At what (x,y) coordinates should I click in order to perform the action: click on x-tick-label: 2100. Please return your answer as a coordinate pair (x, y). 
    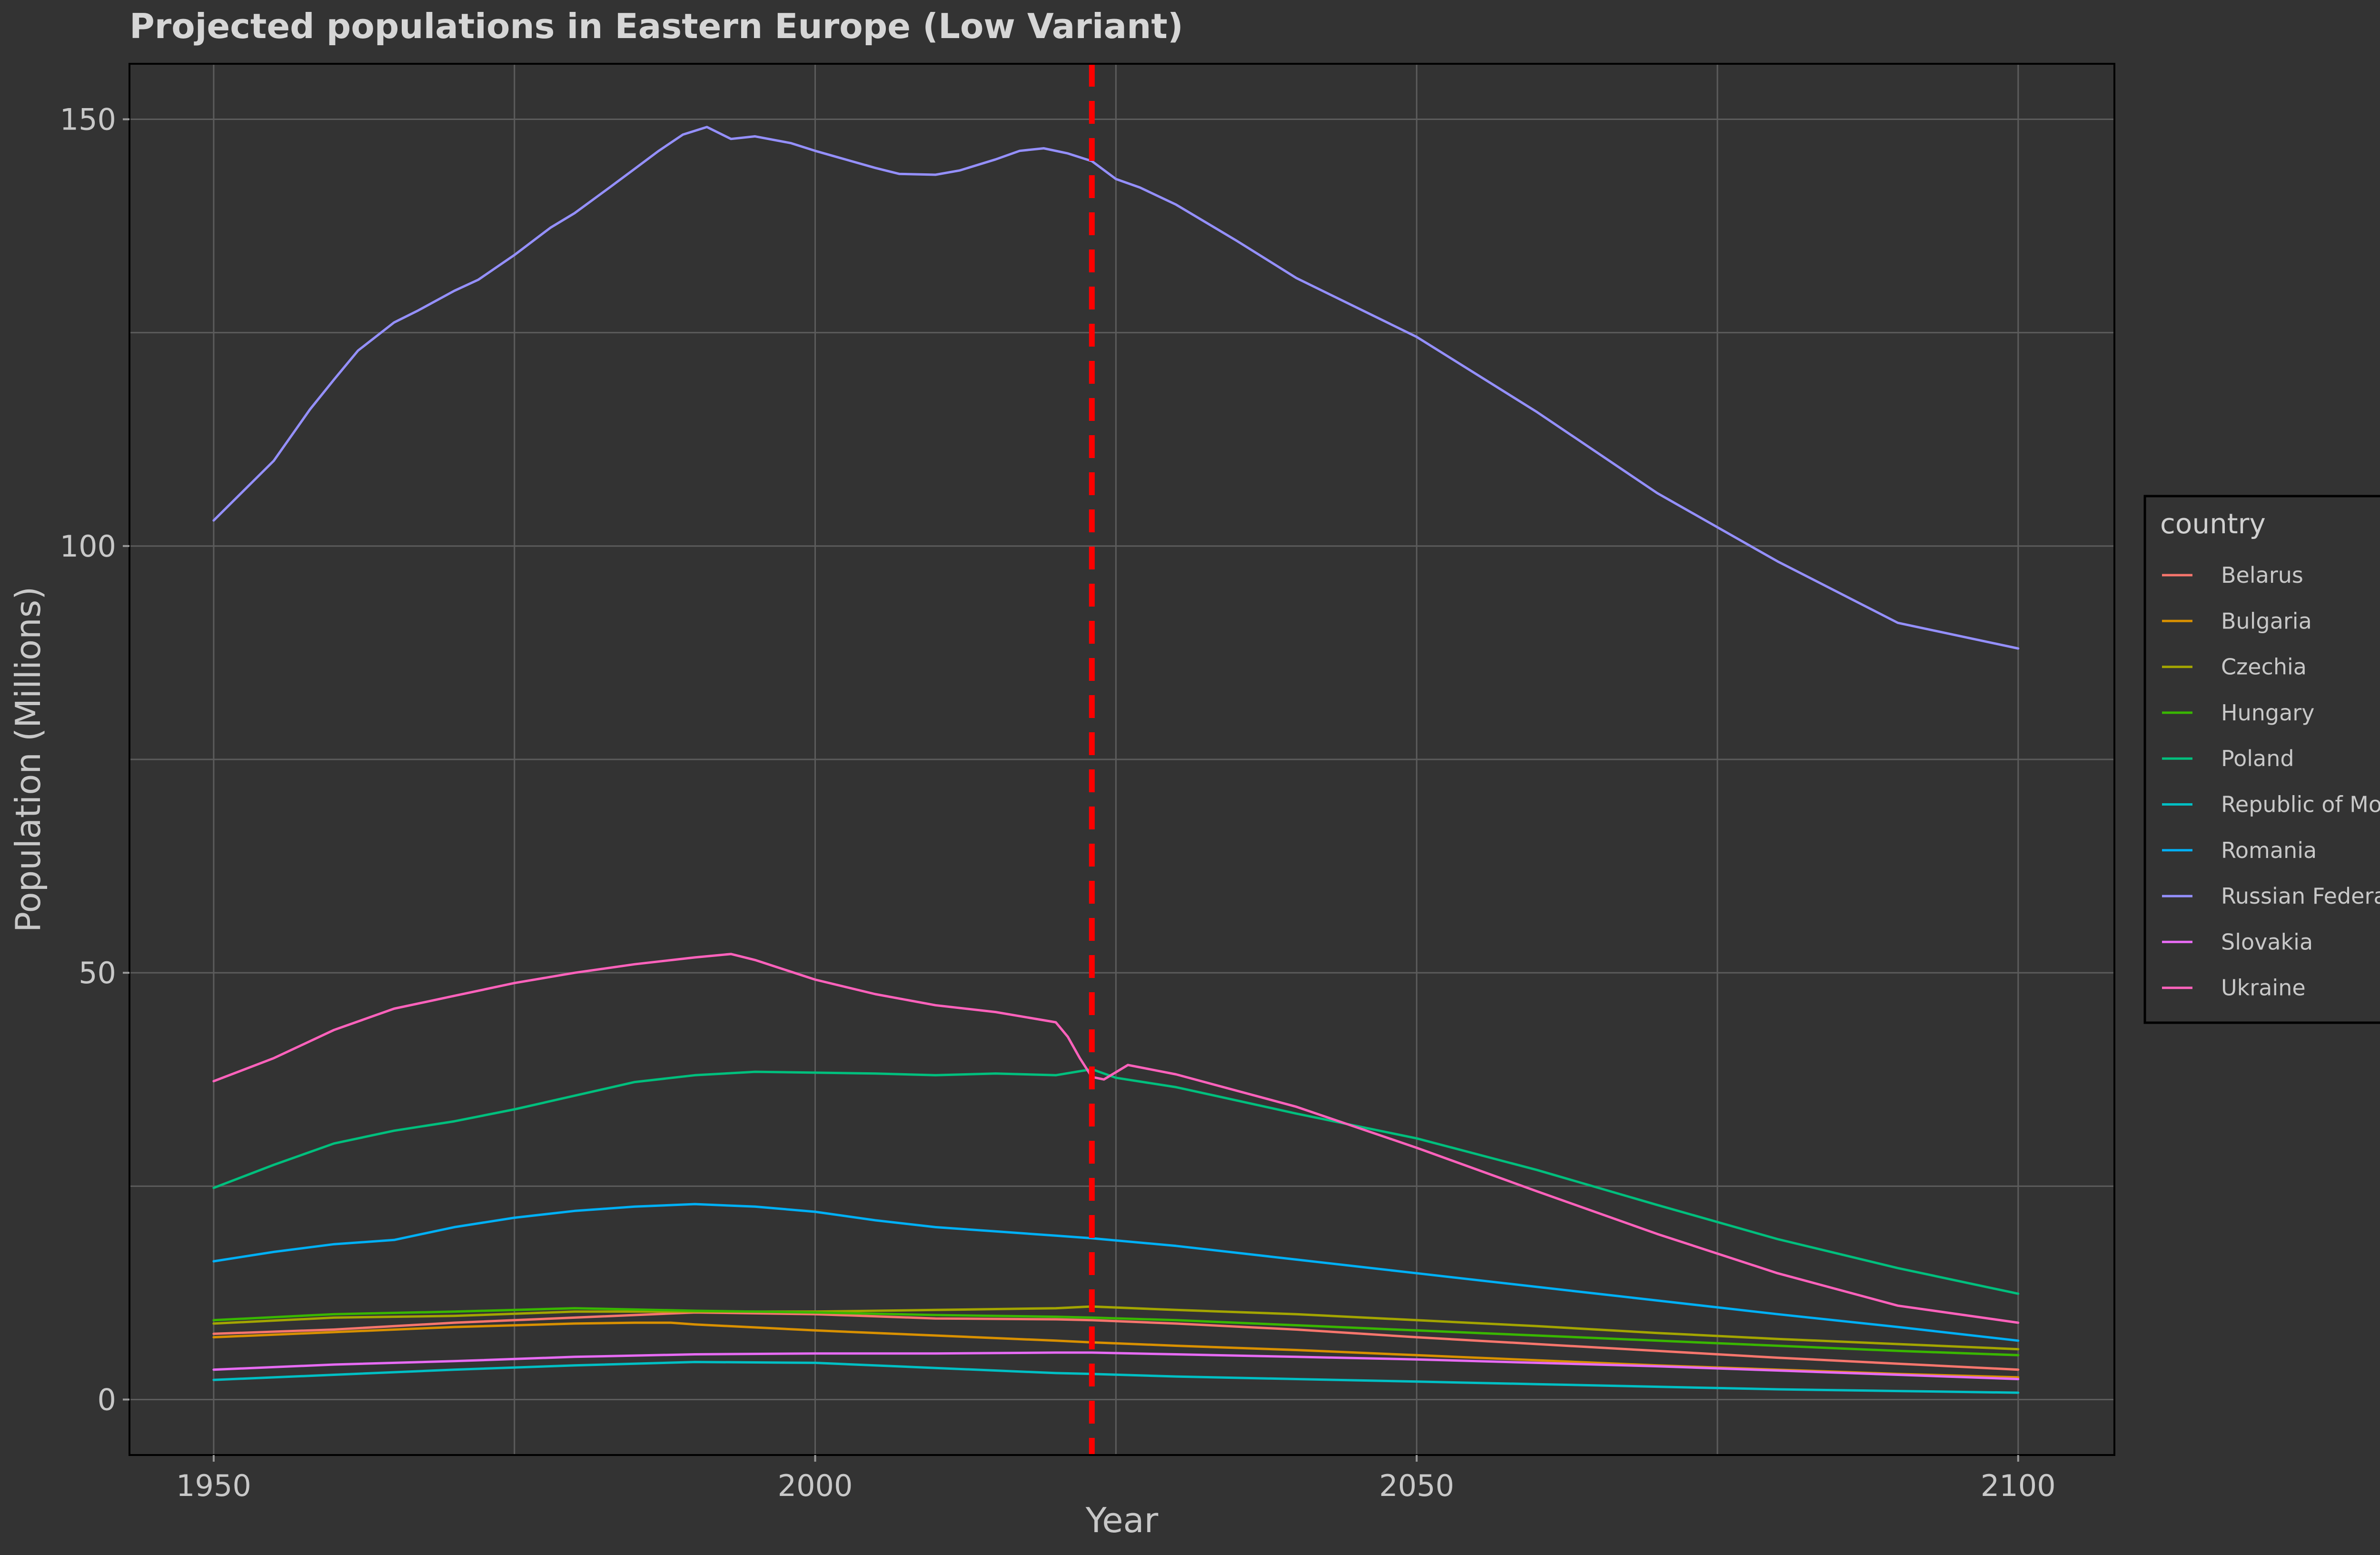
    Looking at the image, I should click on (2018, 1485).